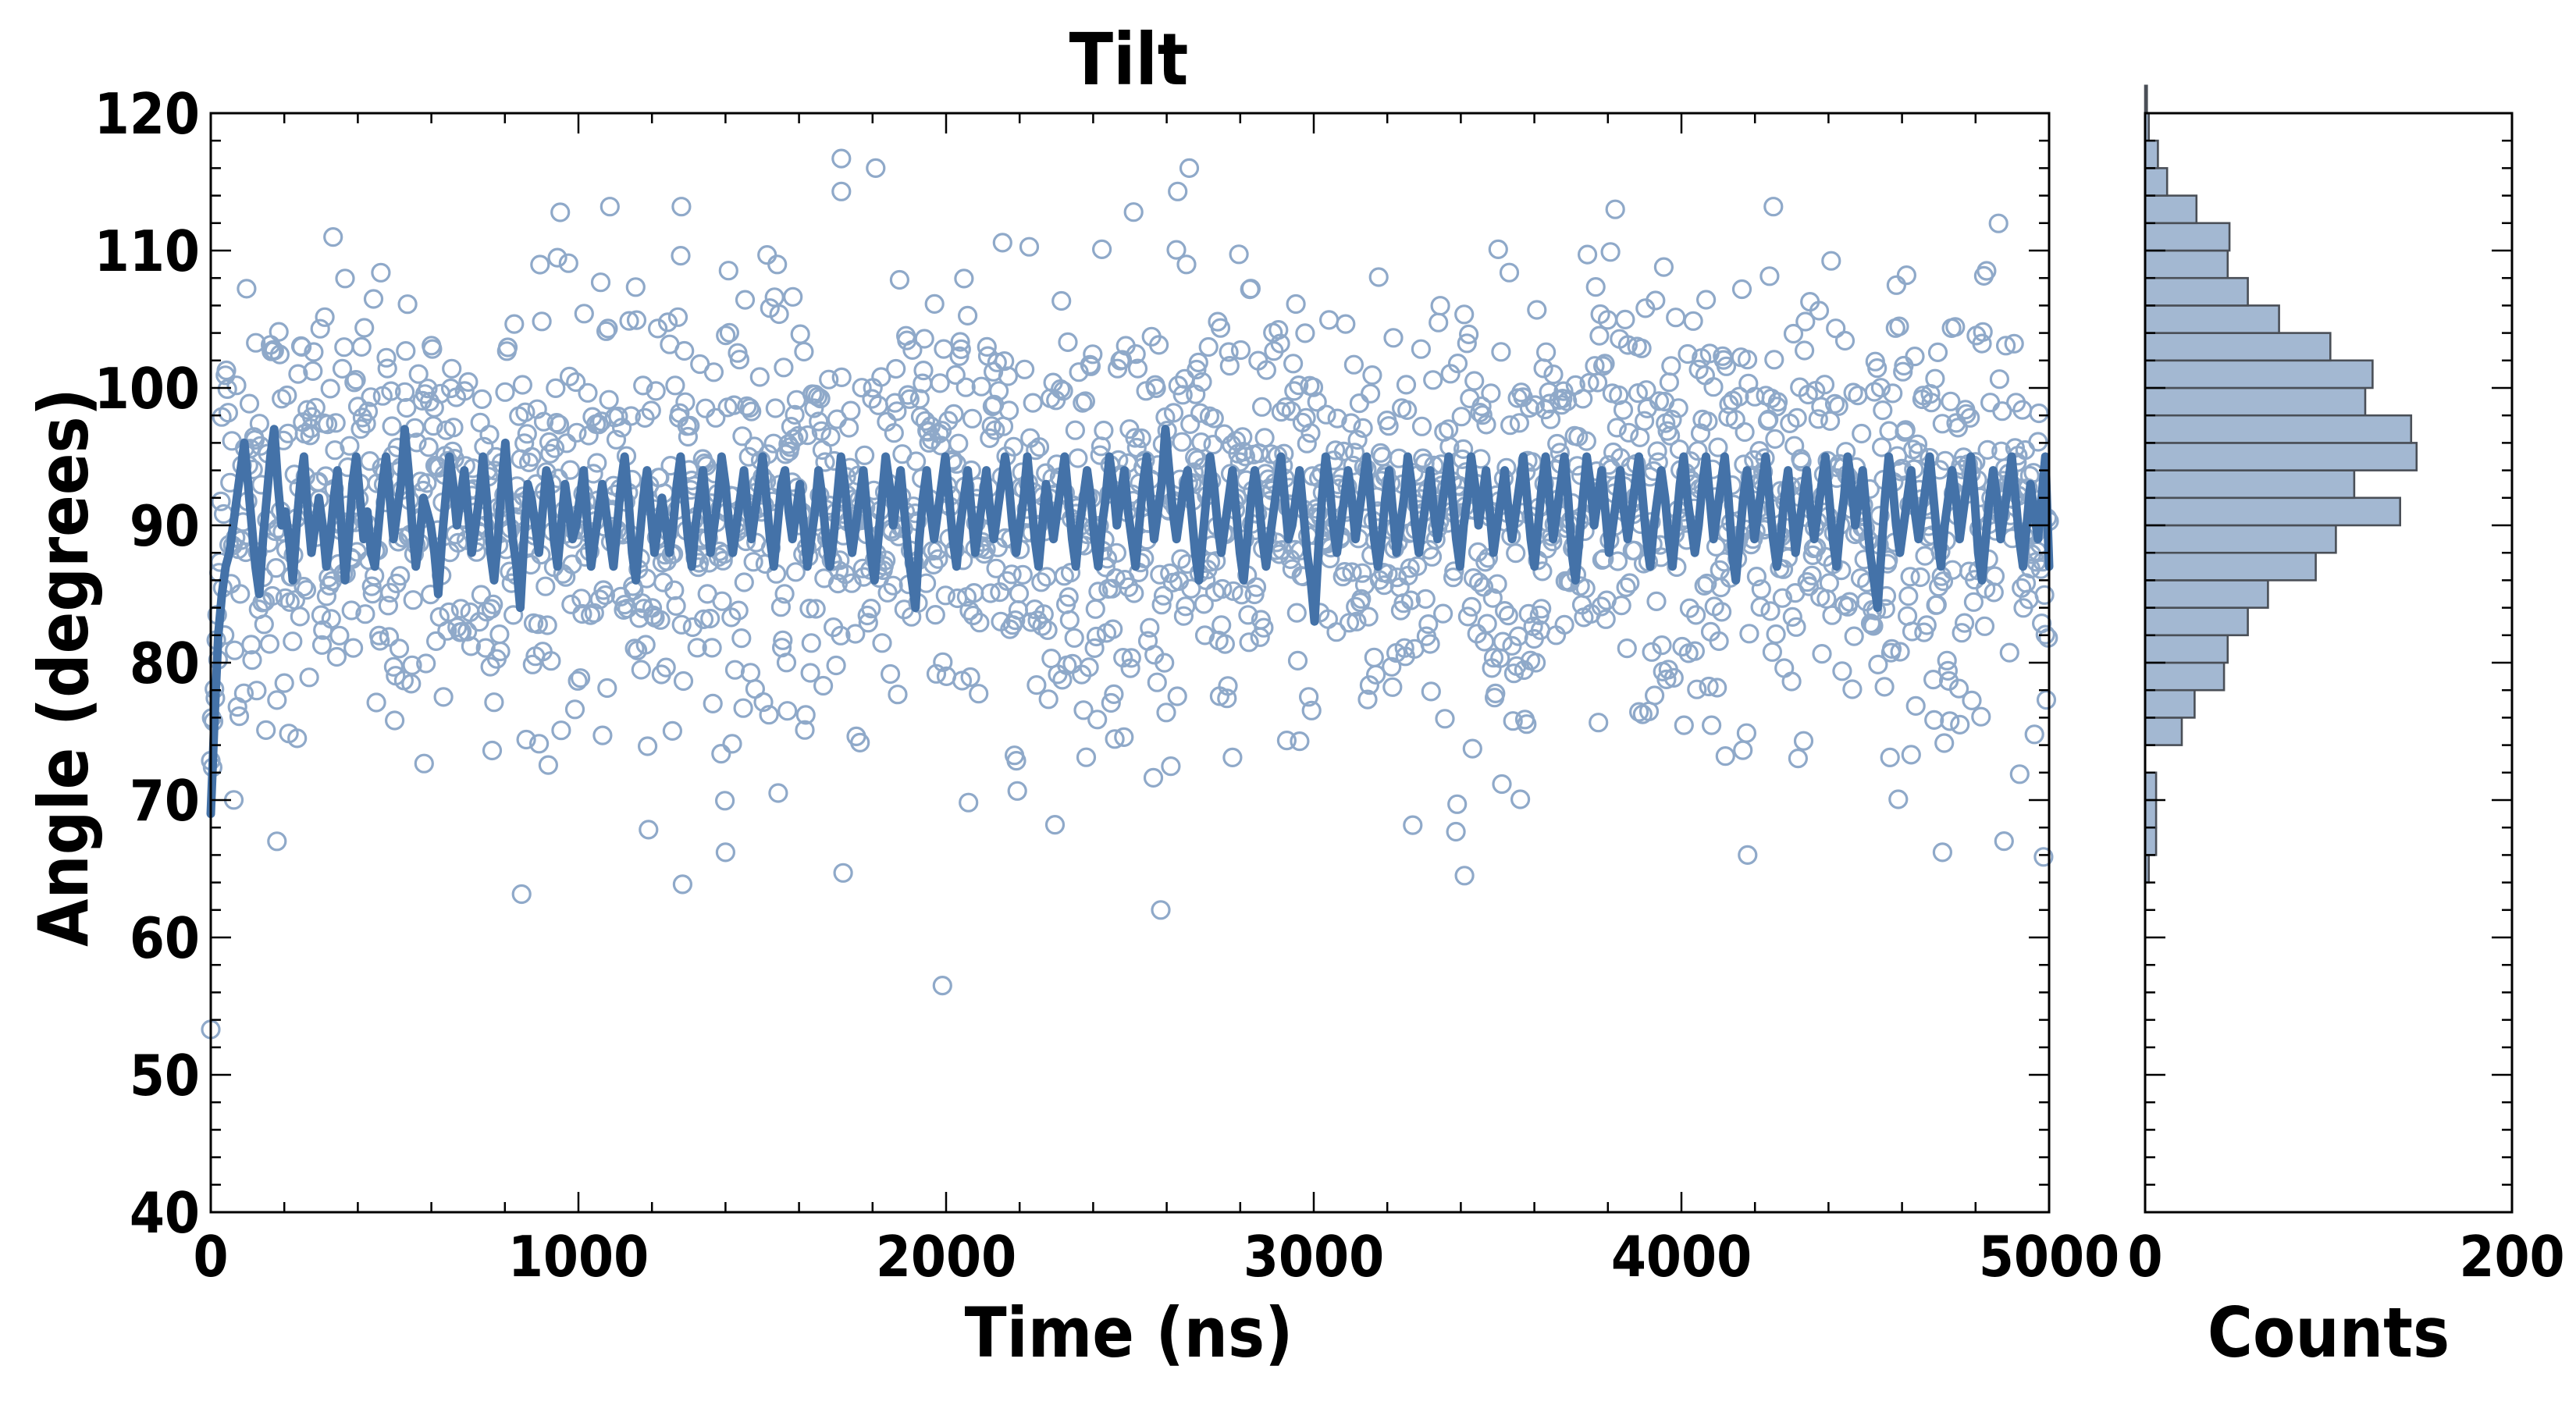 Image resolution: width=2576 pixels, height=1405 pixels. I want to click on y-tick-label: 120, so click(147, 114).